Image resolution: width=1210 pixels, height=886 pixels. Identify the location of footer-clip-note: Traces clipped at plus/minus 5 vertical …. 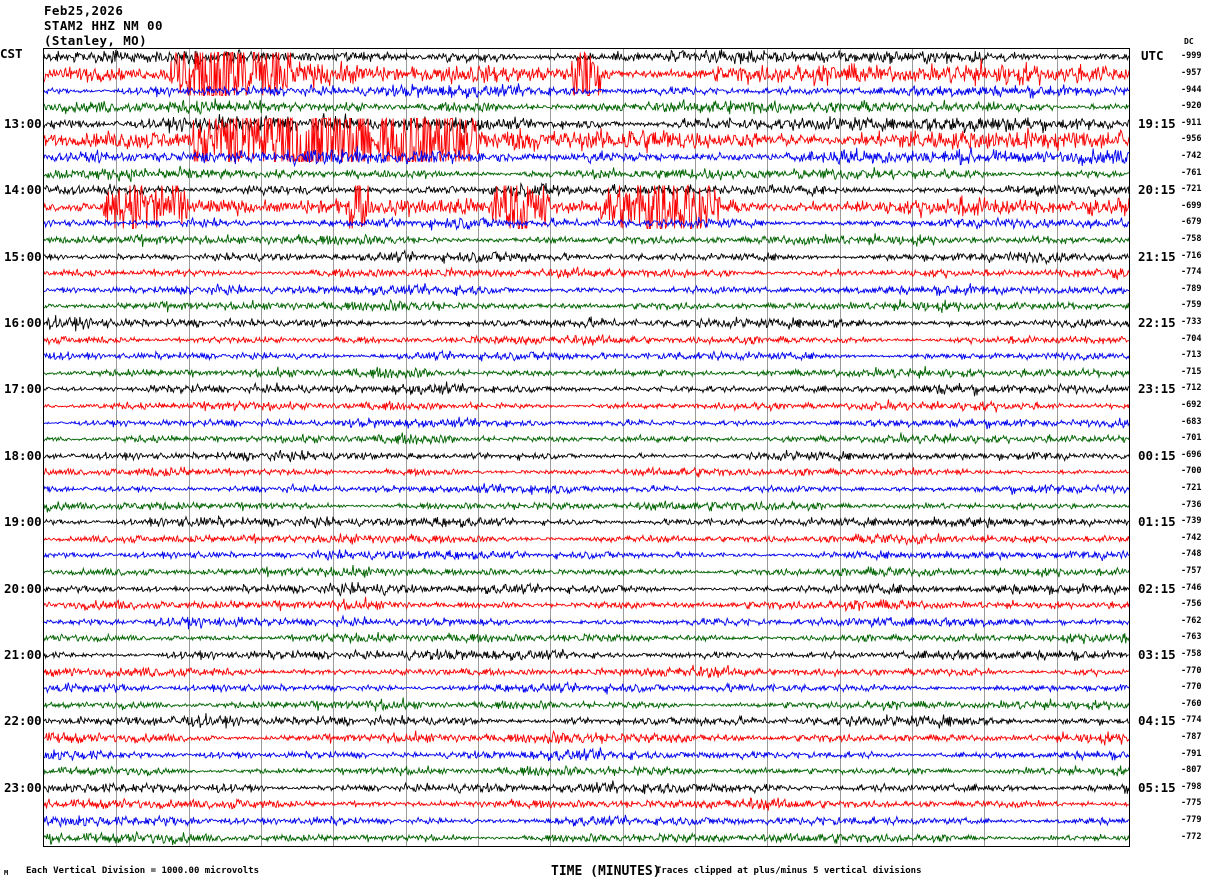
(789, 871).